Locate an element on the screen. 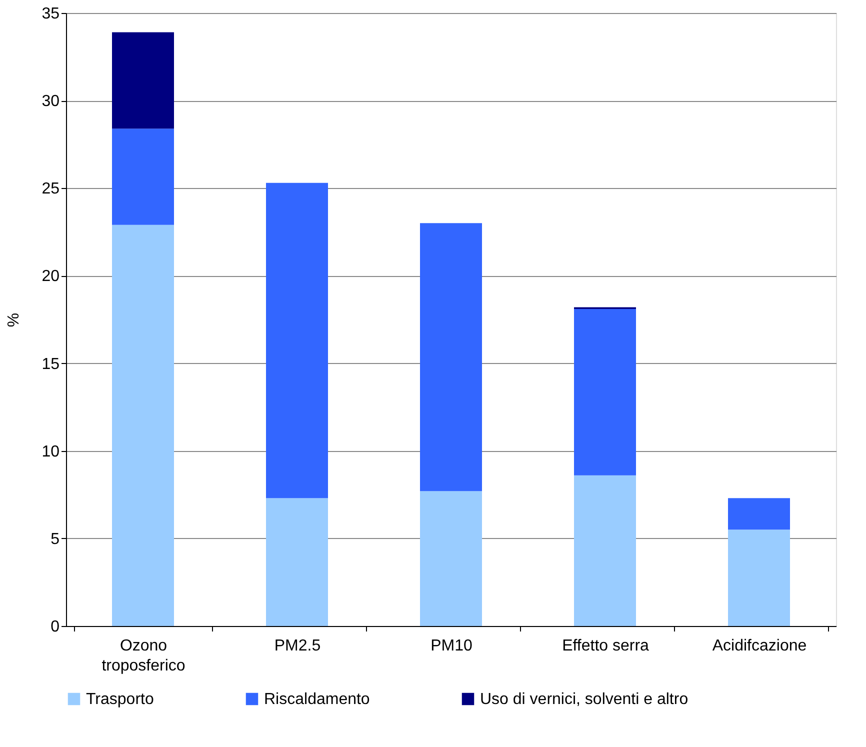  y-tick-label: 20 is located at coordinates (51, 277).